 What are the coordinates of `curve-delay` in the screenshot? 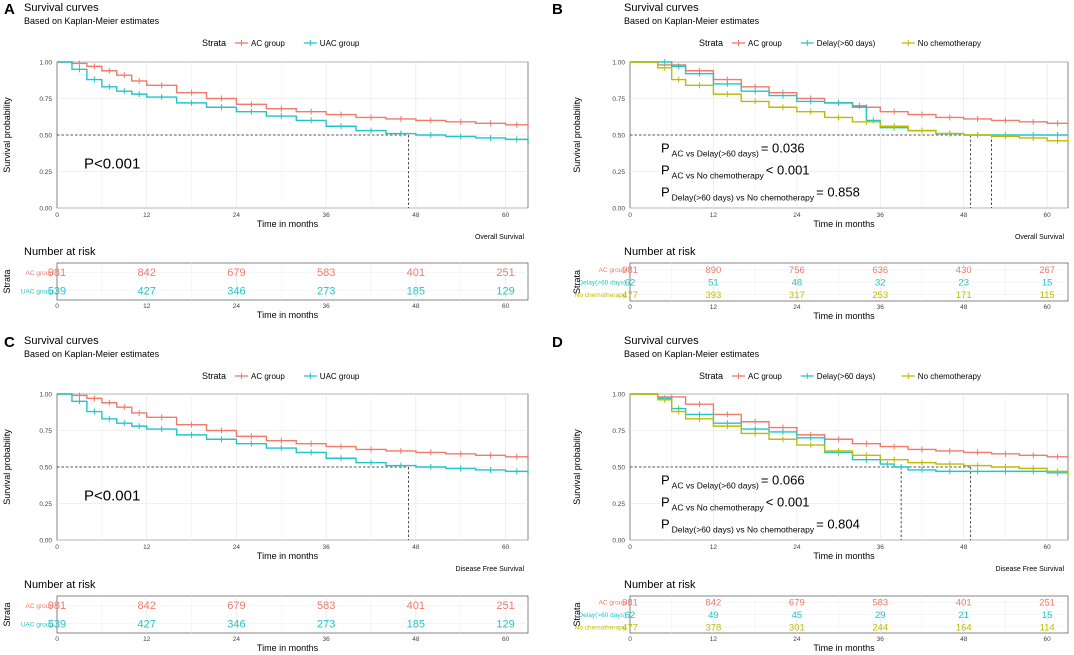 It's located at (849, 433).